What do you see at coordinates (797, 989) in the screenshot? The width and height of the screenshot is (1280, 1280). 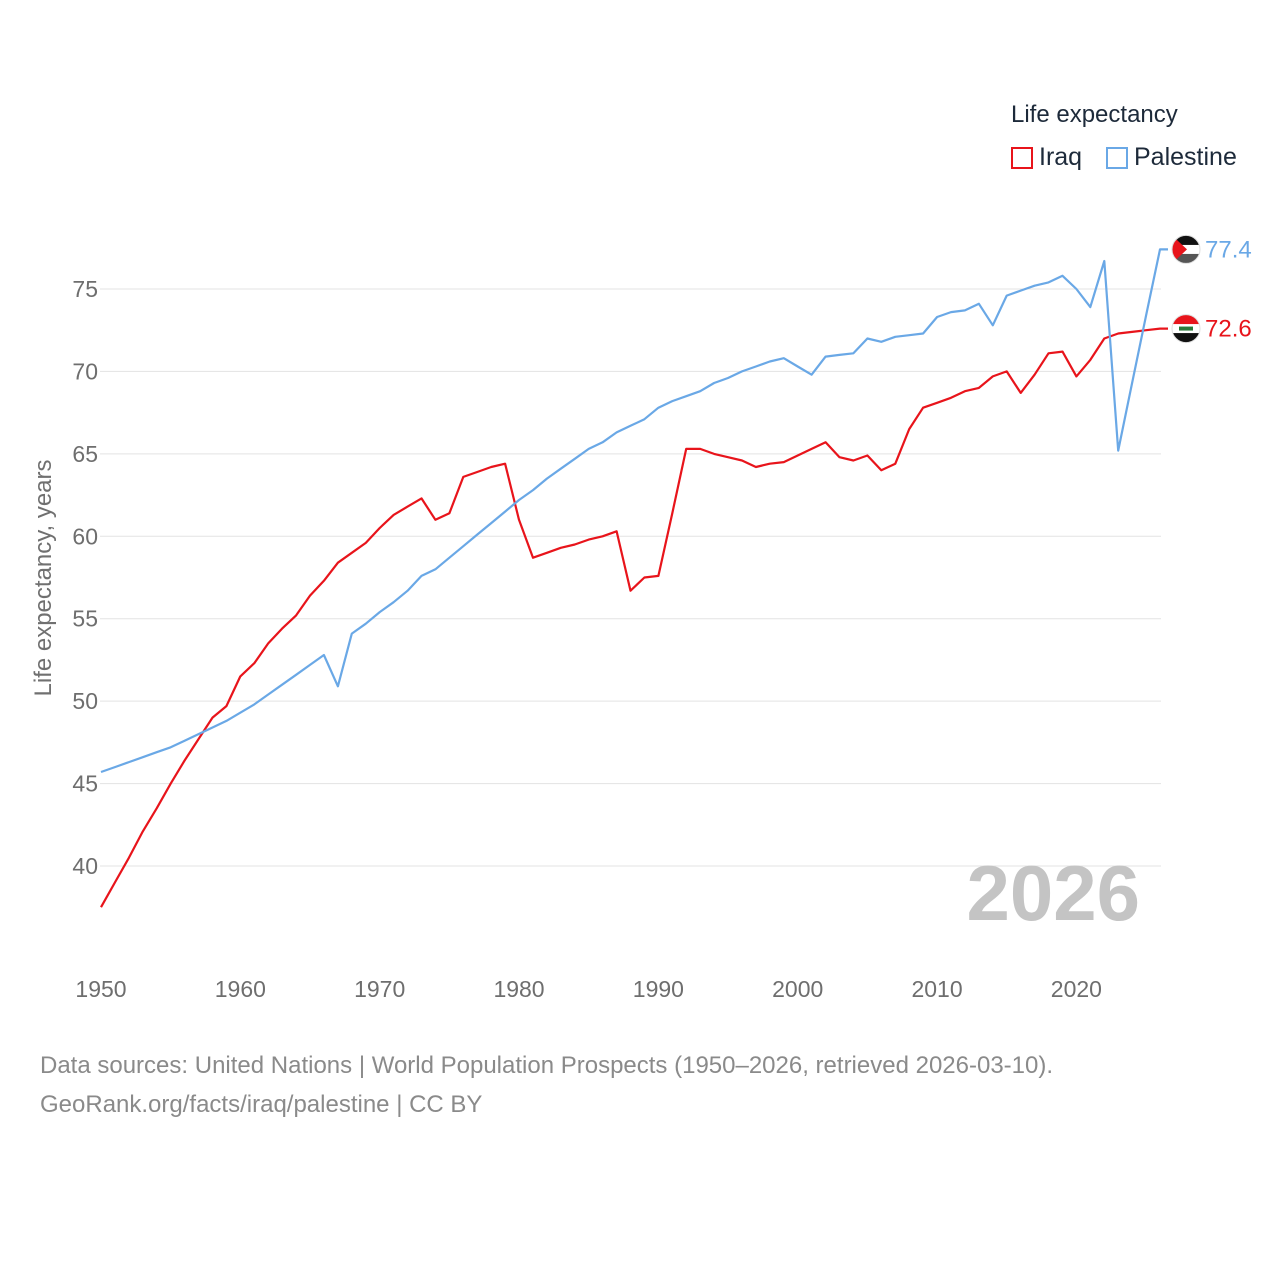 I see `x-tick-label: 2000` at bounding box center [797, 989].